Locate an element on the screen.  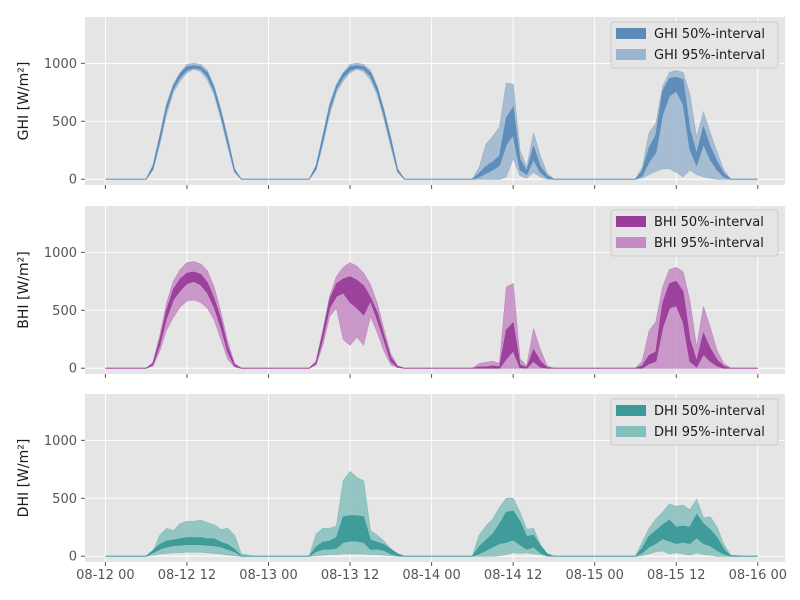
x-tick-label: 08-14 00 is located at coordinates (431, 575).